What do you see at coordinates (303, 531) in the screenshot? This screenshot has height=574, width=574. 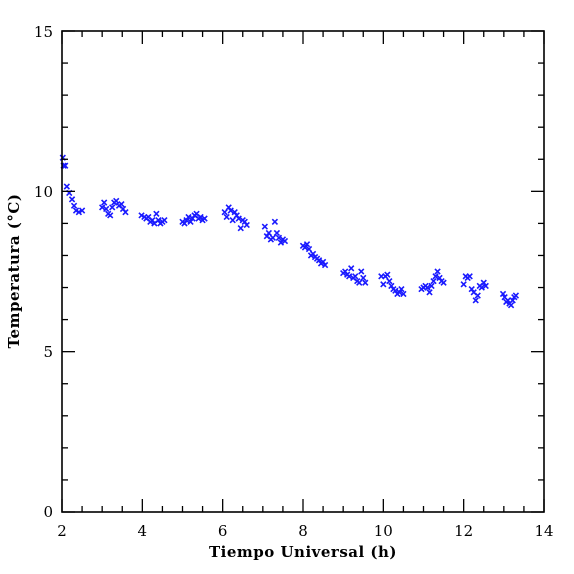 I see `x-tick-label: 8` at bounding box center [303, 531].